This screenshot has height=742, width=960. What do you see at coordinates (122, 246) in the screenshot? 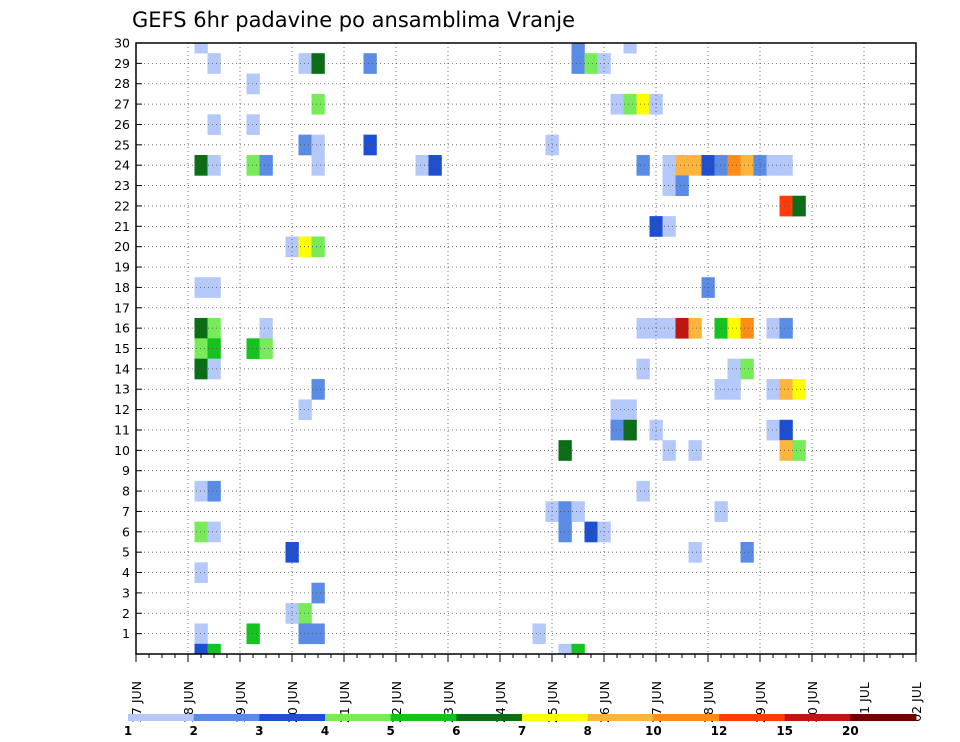
I see `y-tick-label: 20` at bounding box center [122, 246].